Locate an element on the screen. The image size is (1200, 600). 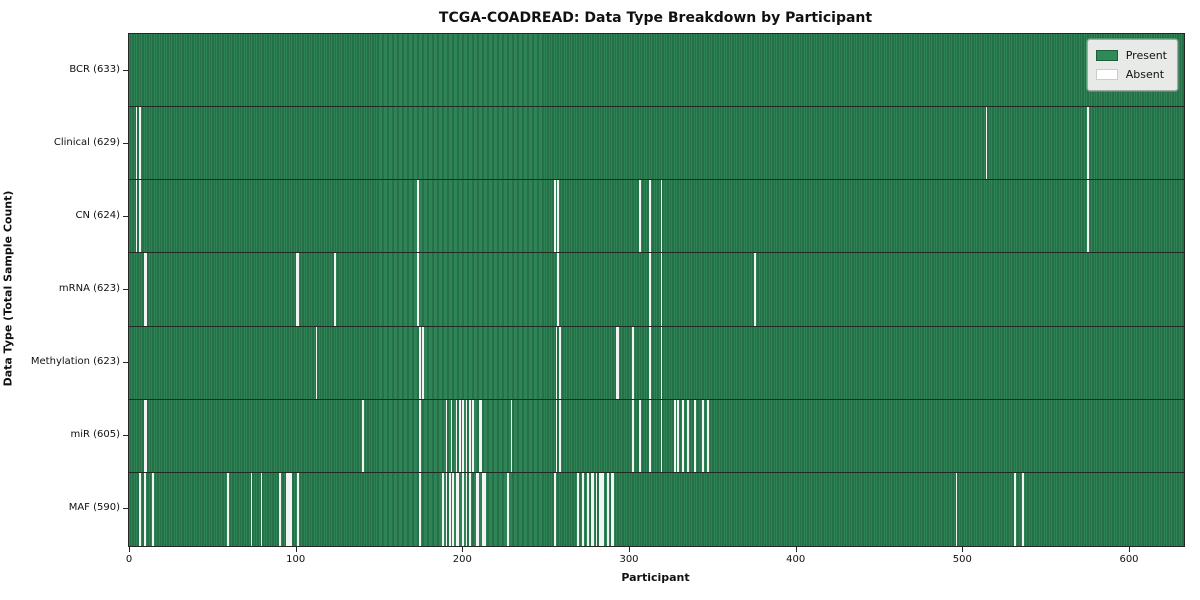
xtick-label-0: 0 is located at coordinates (129, 559).